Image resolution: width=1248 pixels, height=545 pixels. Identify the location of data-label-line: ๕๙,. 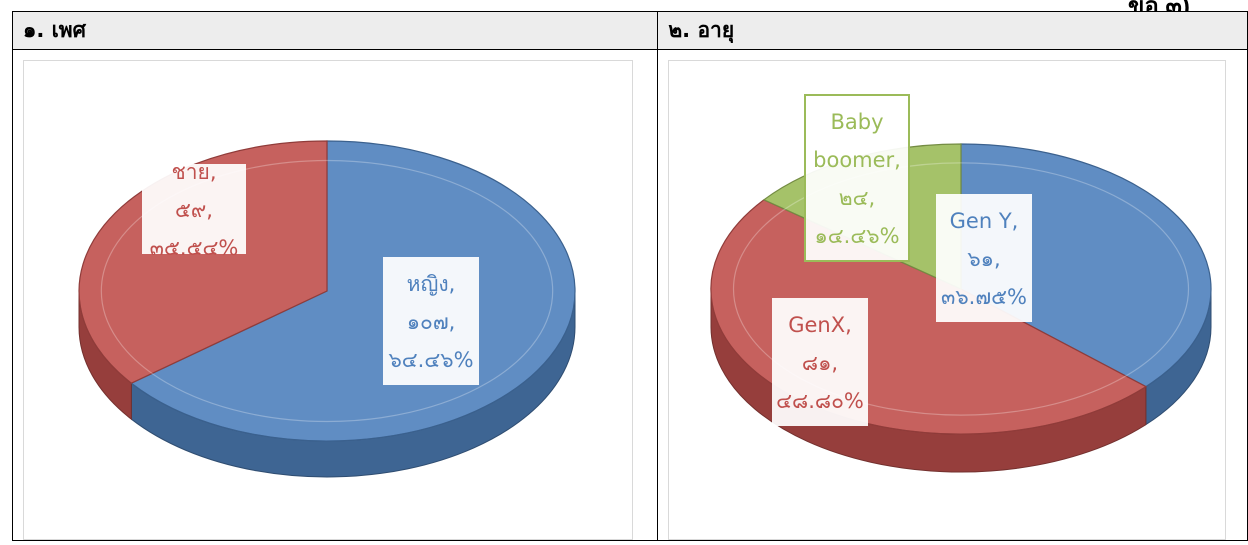
(194, 210).